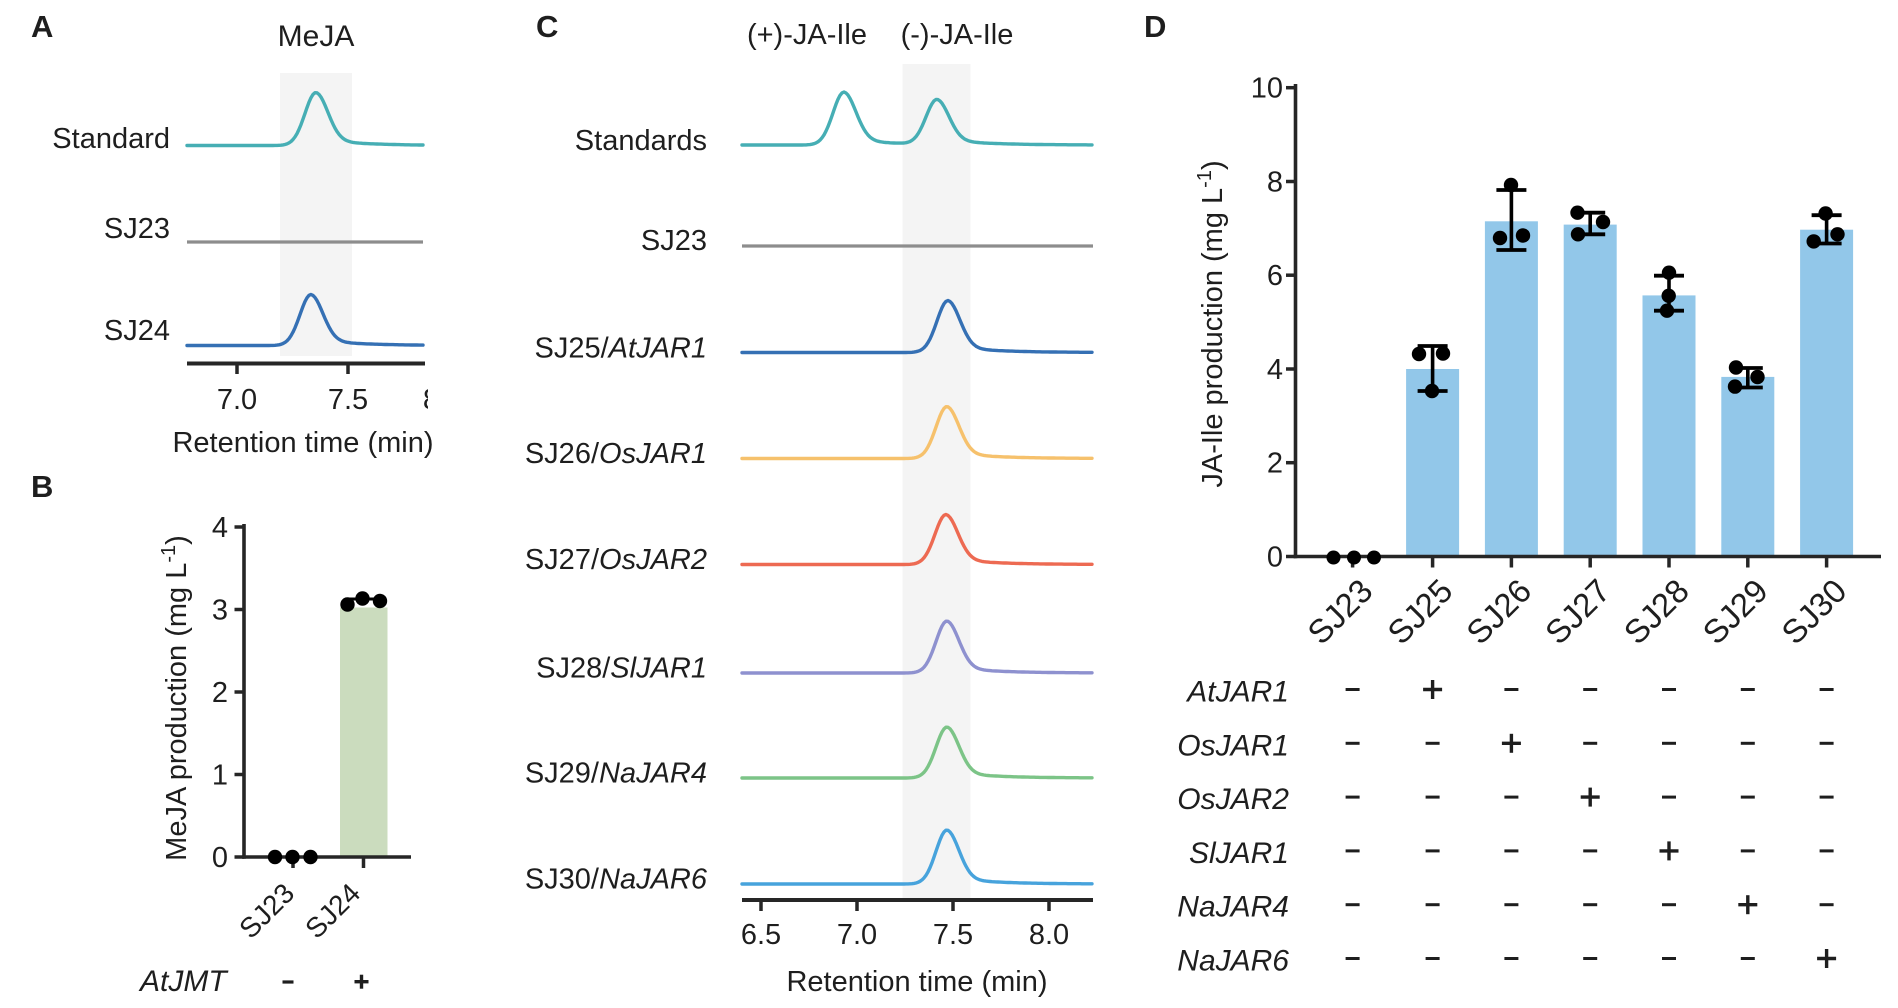 This screenshot has height=1008, width=1898. Describe the element at coordinates (1233, 961) in the screenshot. I see `svg-text: NaJAR6` at that location.